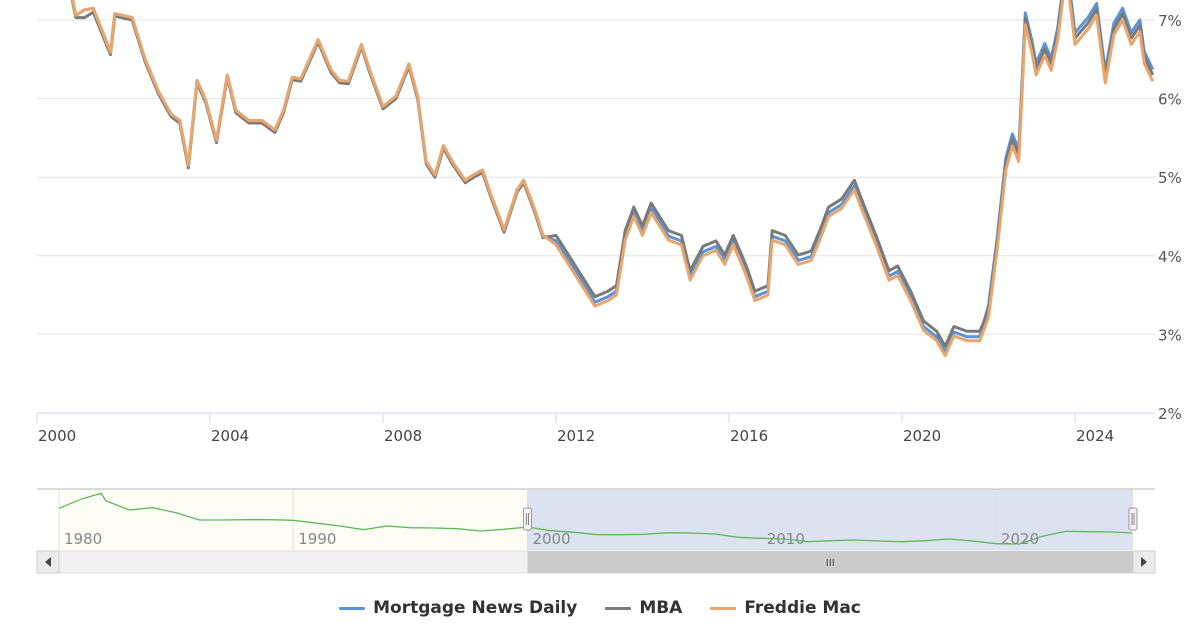  Describe the element at coordinates (317, 539) in the screenshot. I see `navigator-tick-label: 1990` at that location.